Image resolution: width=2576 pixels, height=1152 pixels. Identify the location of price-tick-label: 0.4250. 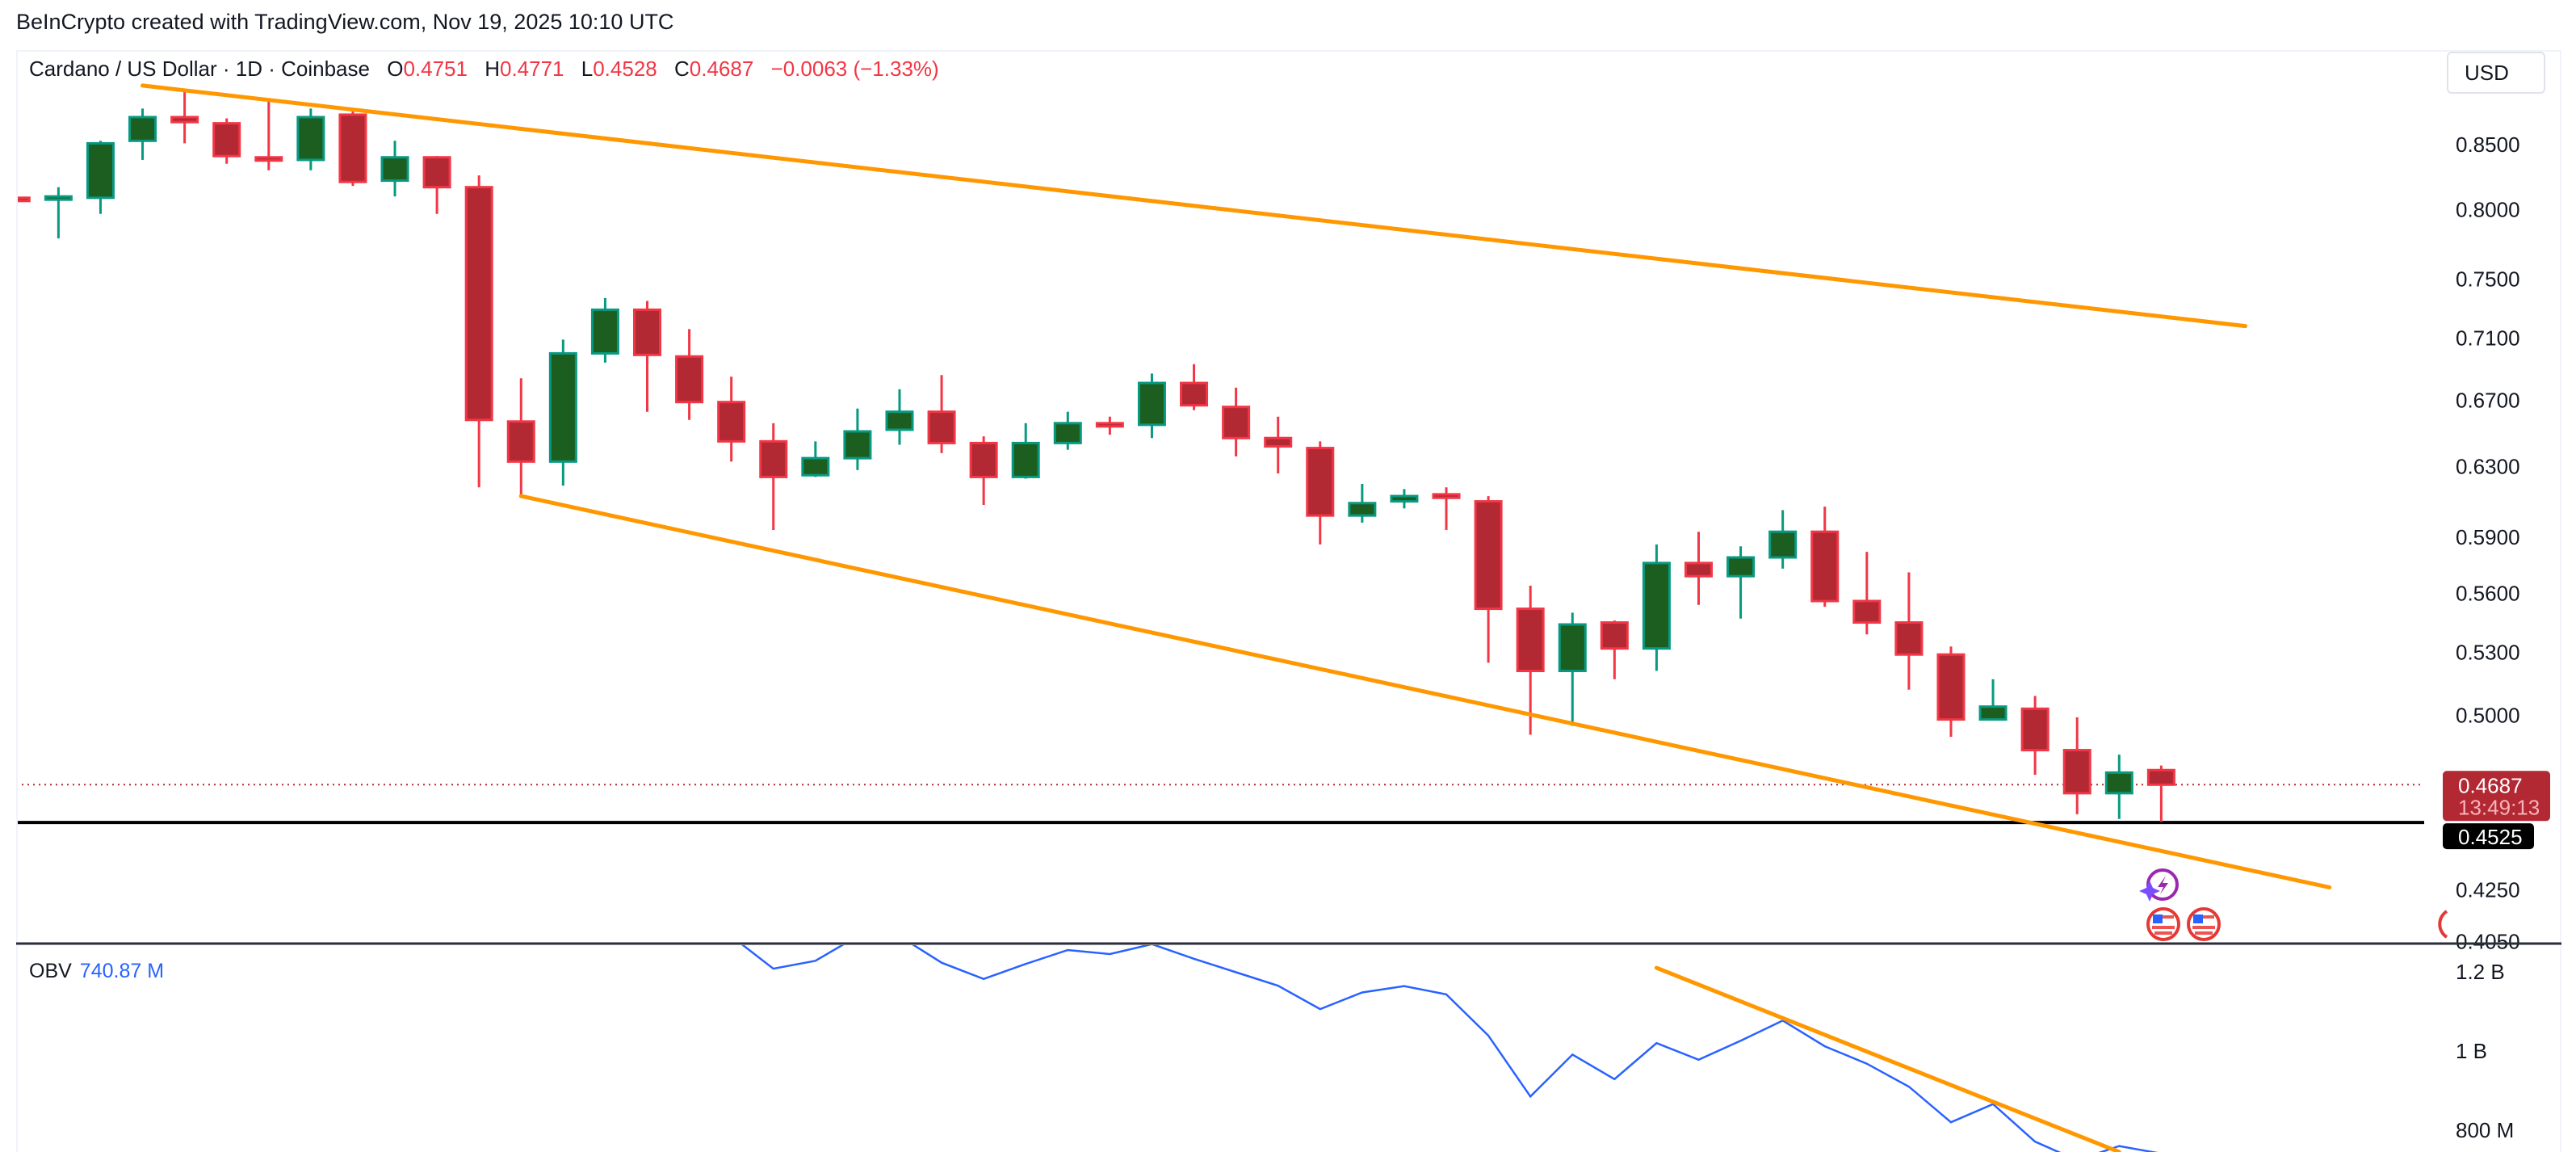
(2488, 890).